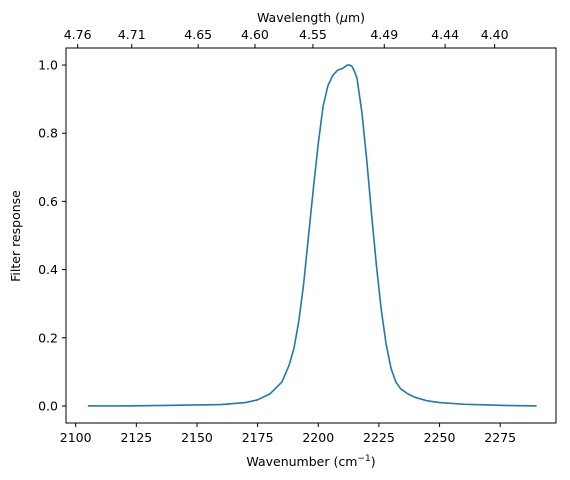 Image resolution: width=570 pixels, height=480 pixels. I want to click on x-tick-label: 2275, so click(500, 437).